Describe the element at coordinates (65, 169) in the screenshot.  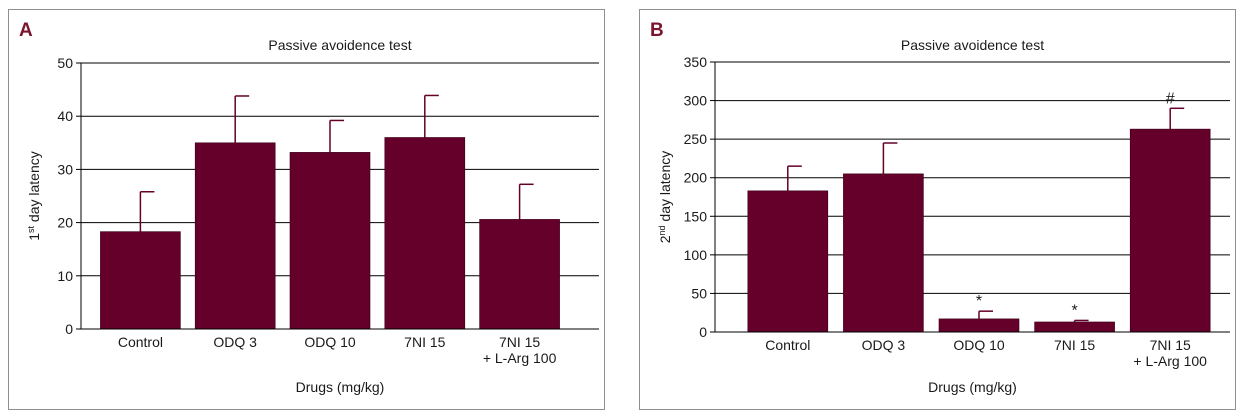
I see `chart-0-y-tick-label: 30` at that location.